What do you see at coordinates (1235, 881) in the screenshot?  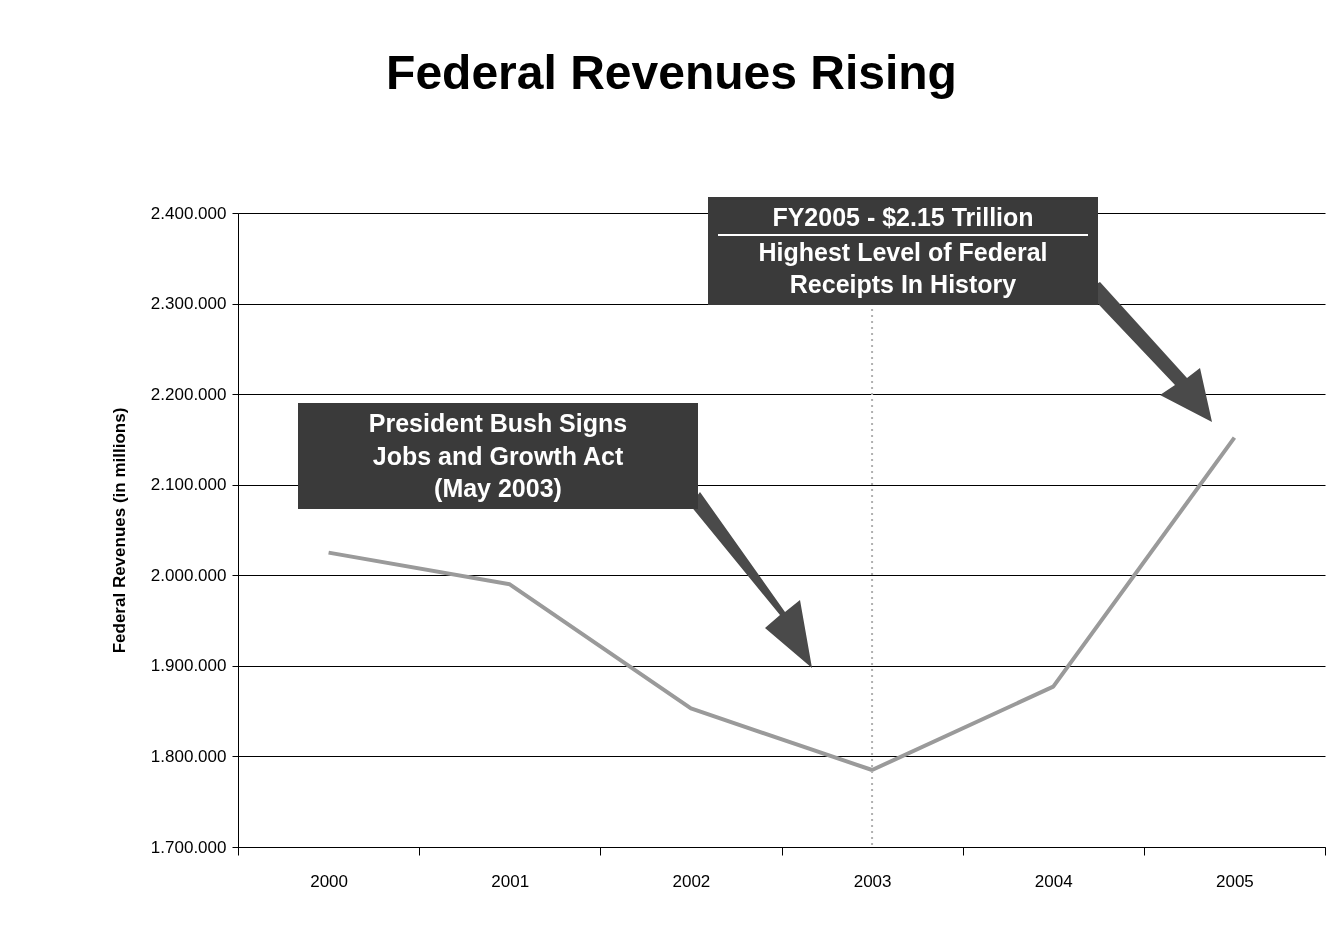 I see `x-tick-label: 2005` at bounding box center [1235, 881].